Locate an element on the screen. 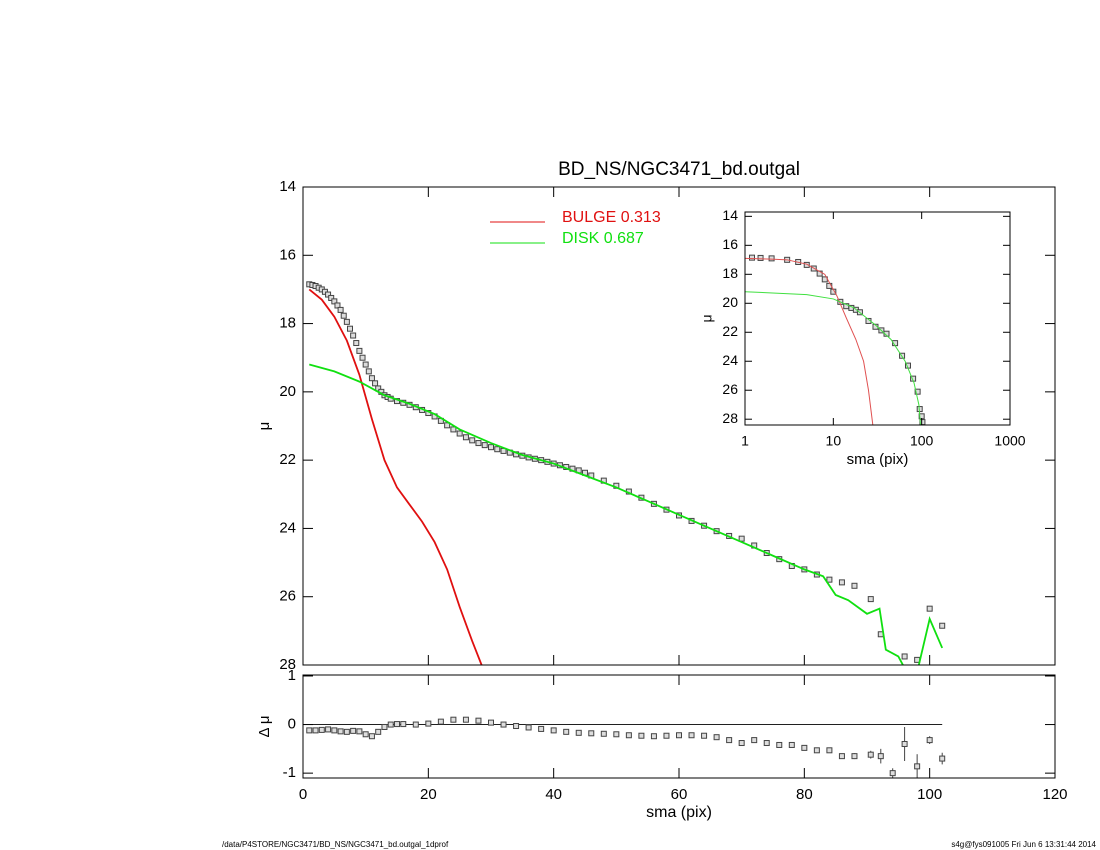 The width and height of the screenshot is (1100, 850). x-tick-label: 1 is located at coordinates (745, 441).